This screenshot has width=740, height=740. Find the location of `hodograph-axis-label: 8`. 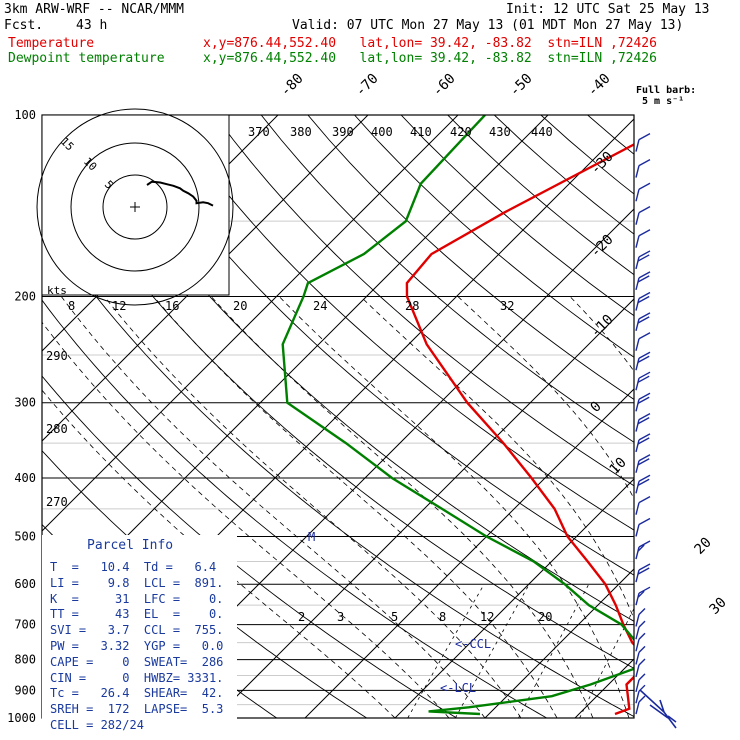

hodograph-axis-label: 8 is located at coordinates (71, 306).